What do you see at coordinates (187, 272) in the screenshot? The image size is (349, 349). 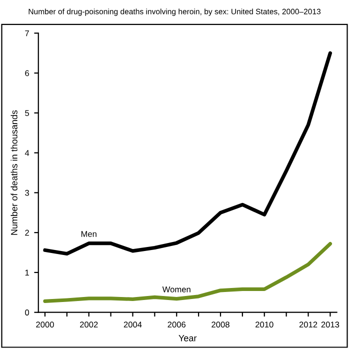 I see `line-series` at bounding box center [187, 272].